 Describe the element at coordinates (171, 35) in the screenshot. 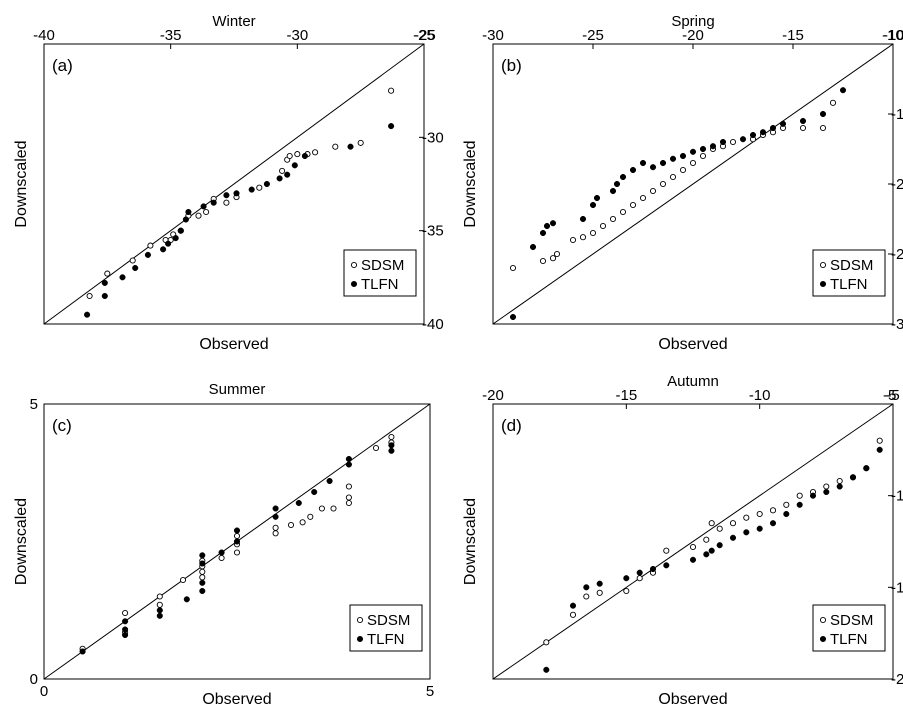

I see `x-tick-label: -35` at that location.